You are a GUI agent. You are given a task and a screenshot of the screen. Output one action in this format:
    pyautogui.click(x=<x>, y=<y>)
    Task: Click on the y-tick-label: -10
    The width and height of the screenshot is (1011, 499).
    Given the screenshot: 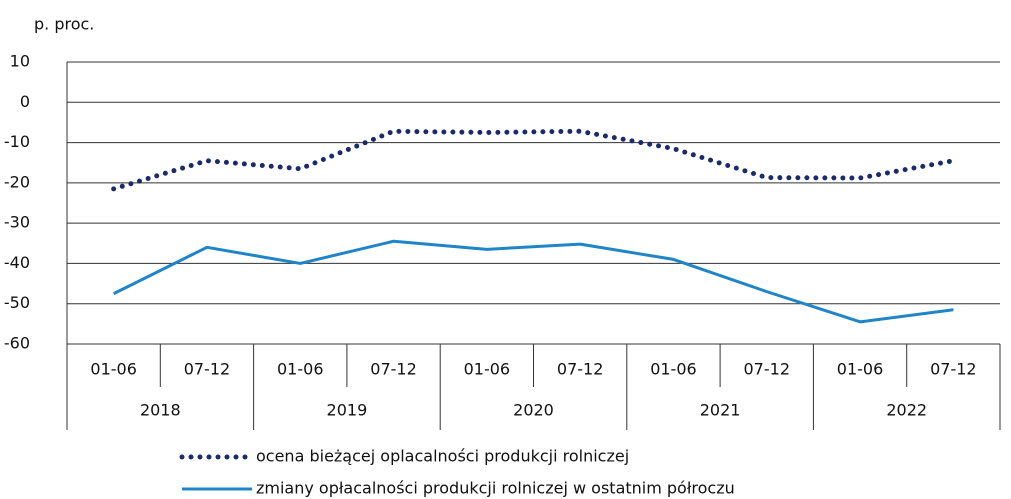 What is the action you would take?
    pyautogui.click(x=17, y=141)
    